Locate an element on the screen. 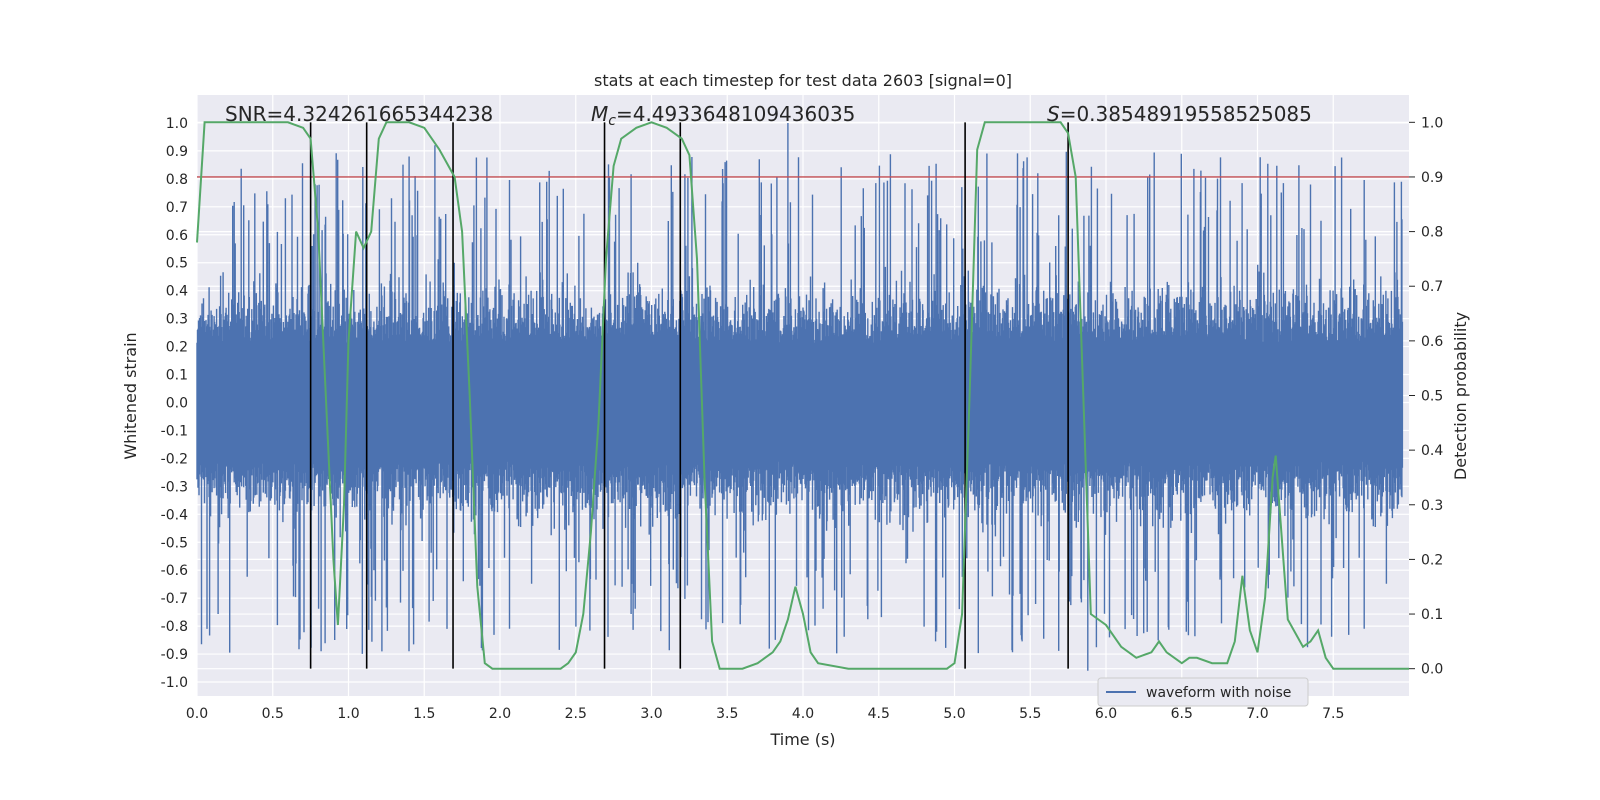 Image resolution: width=1600 pixels, height=800 pixels. y2-tick-label-5: 0.5 is located at coordinates (1432, 397).